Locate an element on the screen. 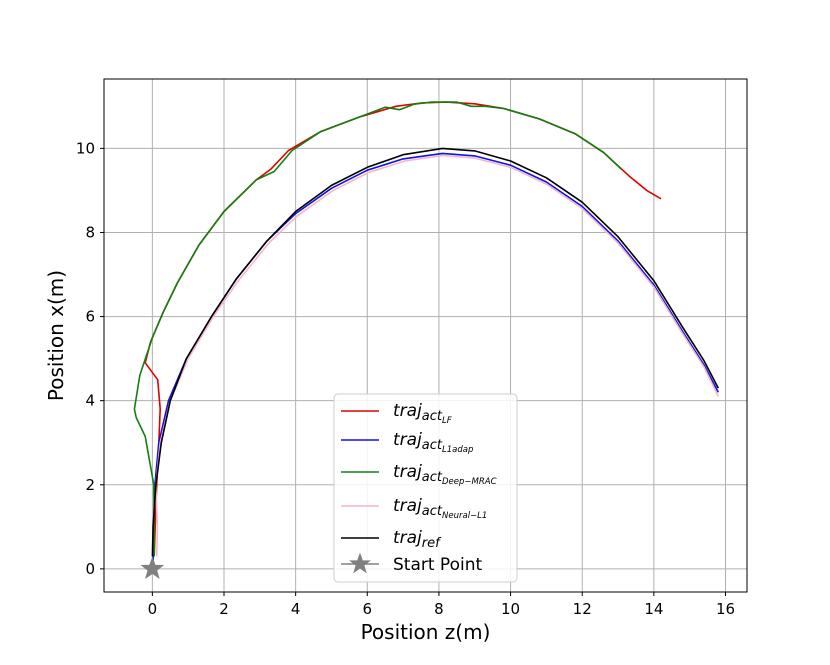 The image size is (830, 665). legend-entry: trajactLF is located at coordinates (422, 413).